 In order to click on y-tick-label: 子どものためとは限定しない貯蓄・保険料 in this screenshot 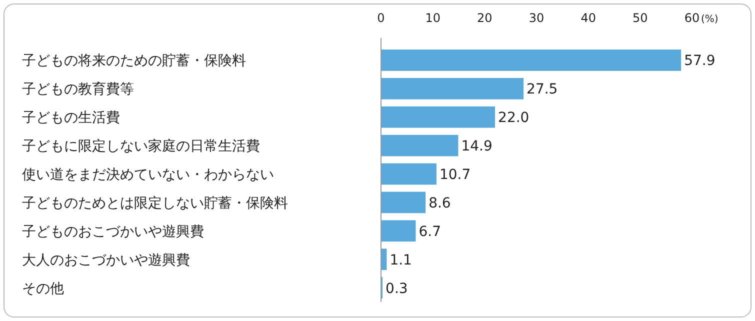, I will do `click(155, 203)`.